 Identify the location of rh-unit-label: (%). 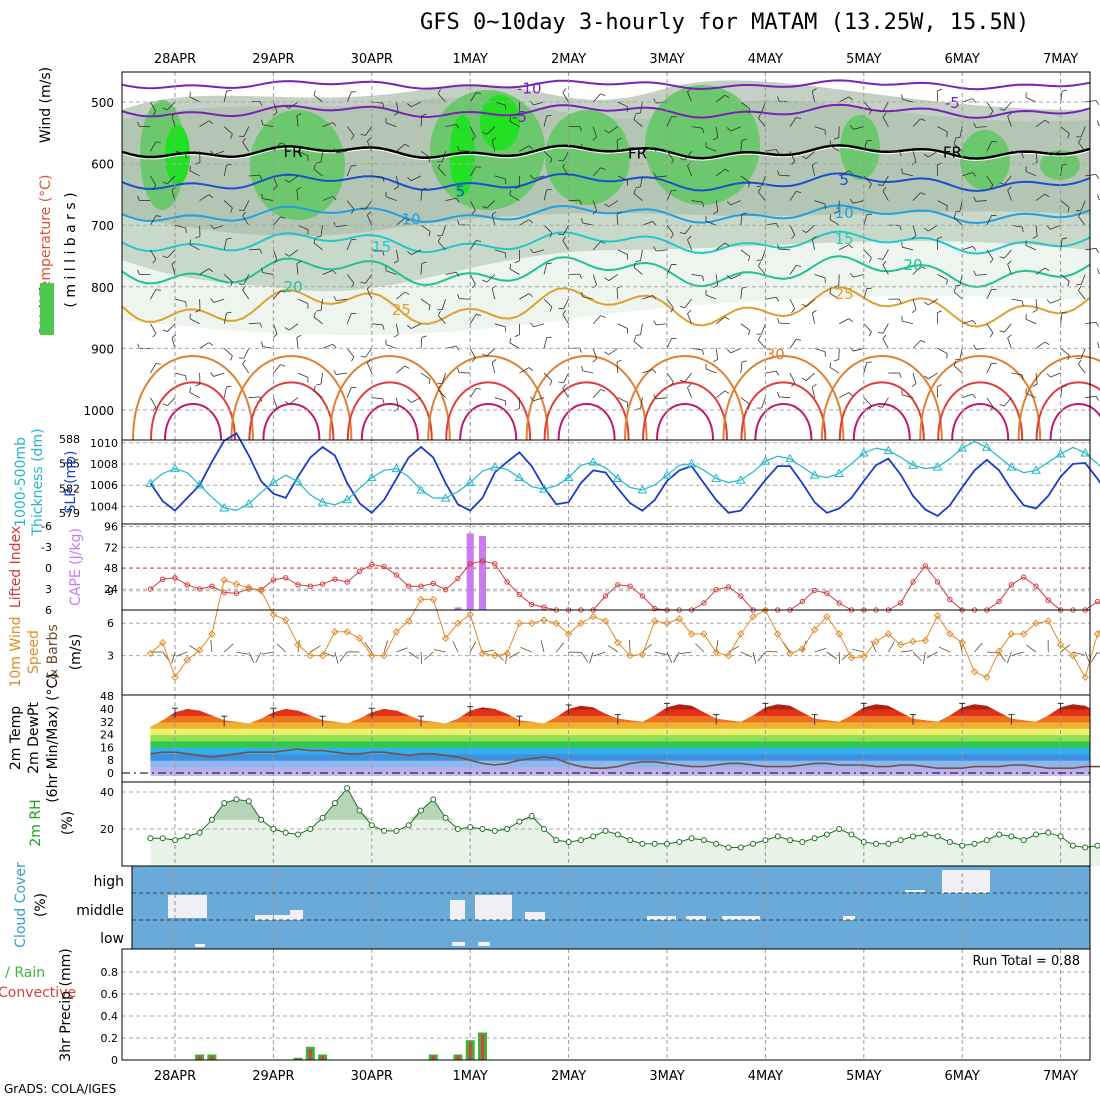
(68, 823).